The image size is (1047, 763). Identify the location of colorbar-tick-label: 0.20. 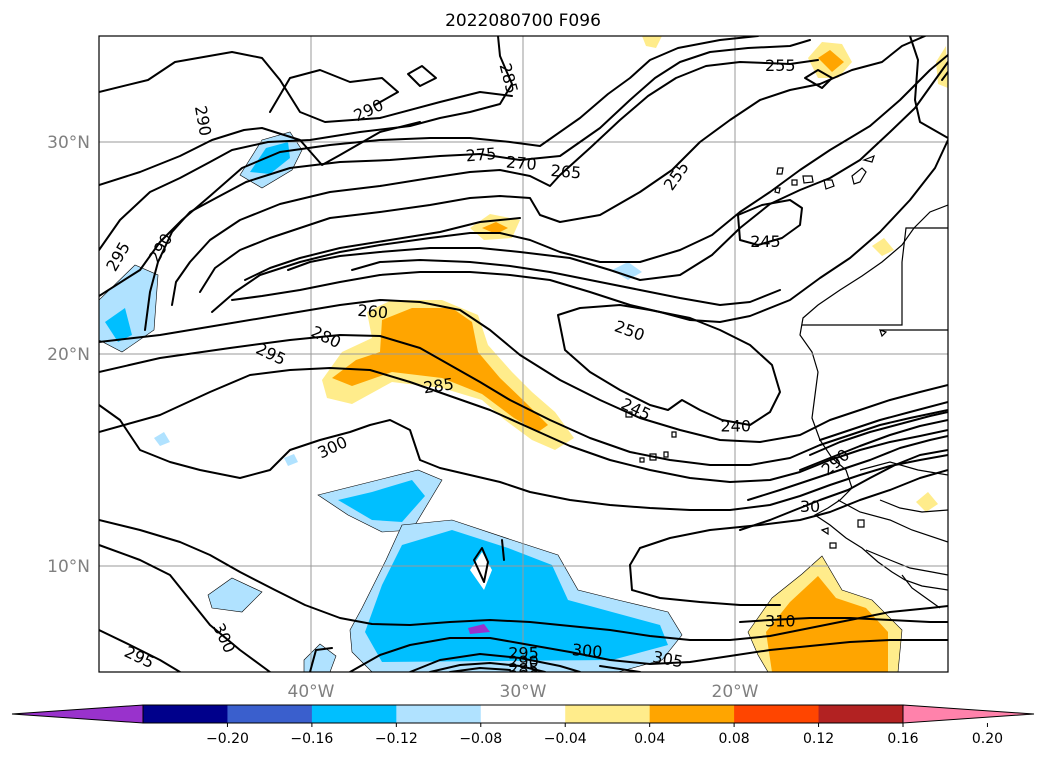
(987, 739).